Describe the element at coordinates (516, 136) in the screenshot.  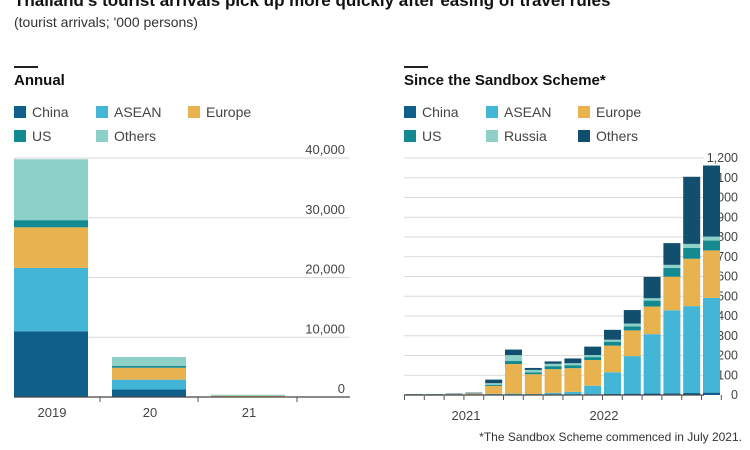
I see `legend-item-russia: Russia` at that location.